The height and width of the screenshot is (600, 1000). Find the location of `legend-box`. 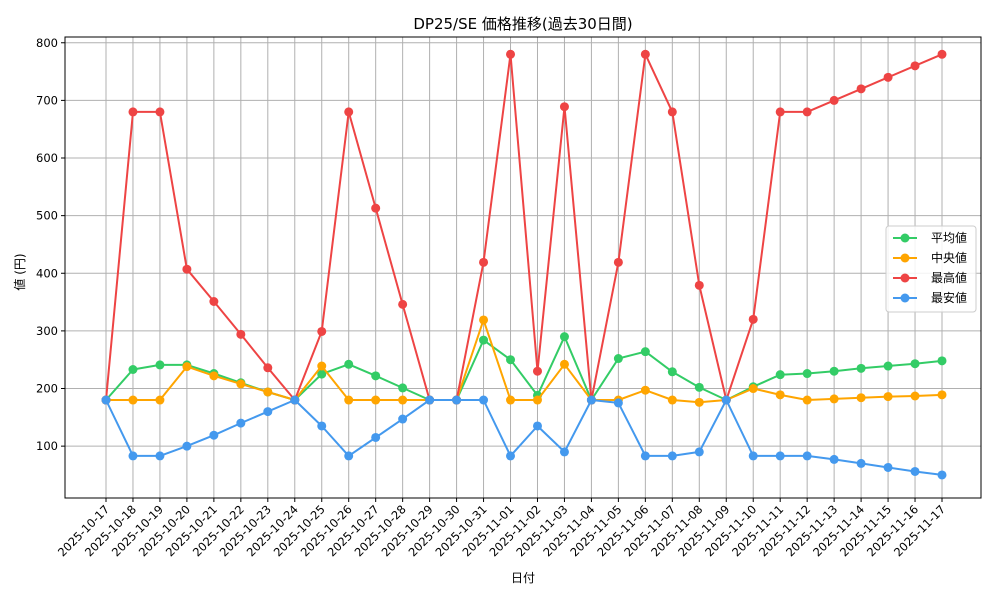

legend-box is located at coordinates (931, 269).